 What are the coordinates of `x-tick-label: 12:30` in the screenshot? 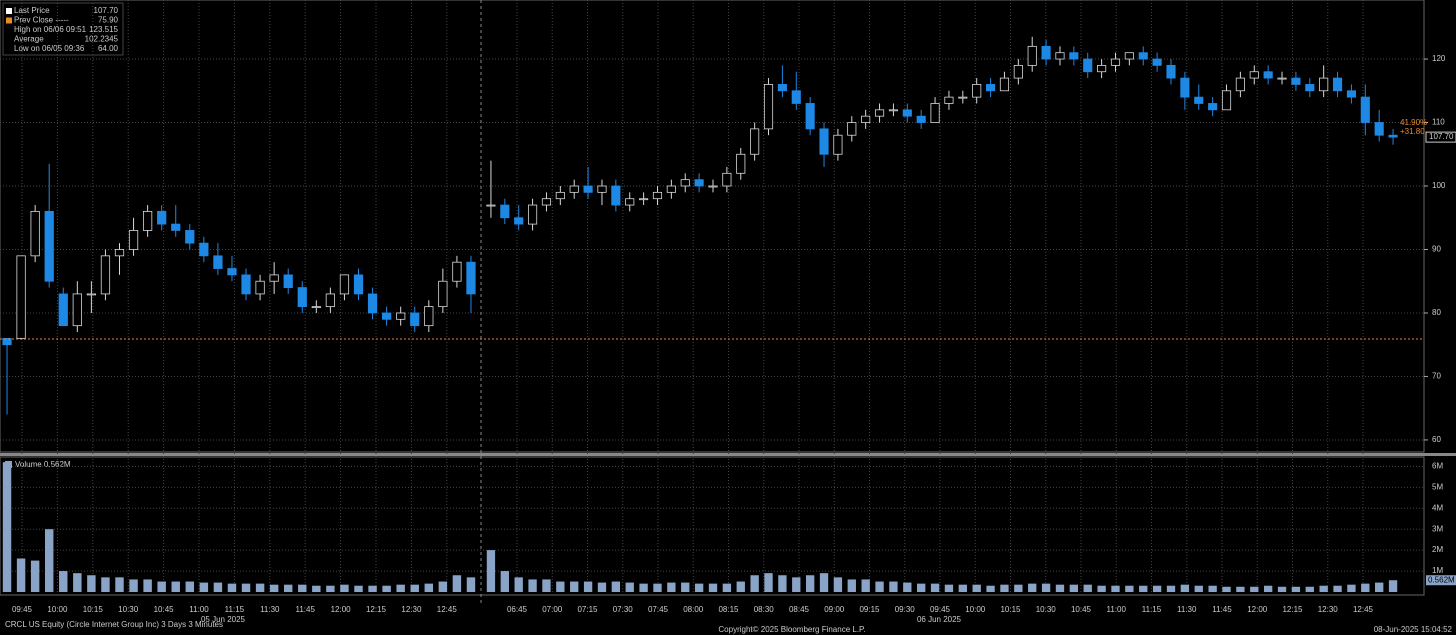 It's located at (1328, 609).